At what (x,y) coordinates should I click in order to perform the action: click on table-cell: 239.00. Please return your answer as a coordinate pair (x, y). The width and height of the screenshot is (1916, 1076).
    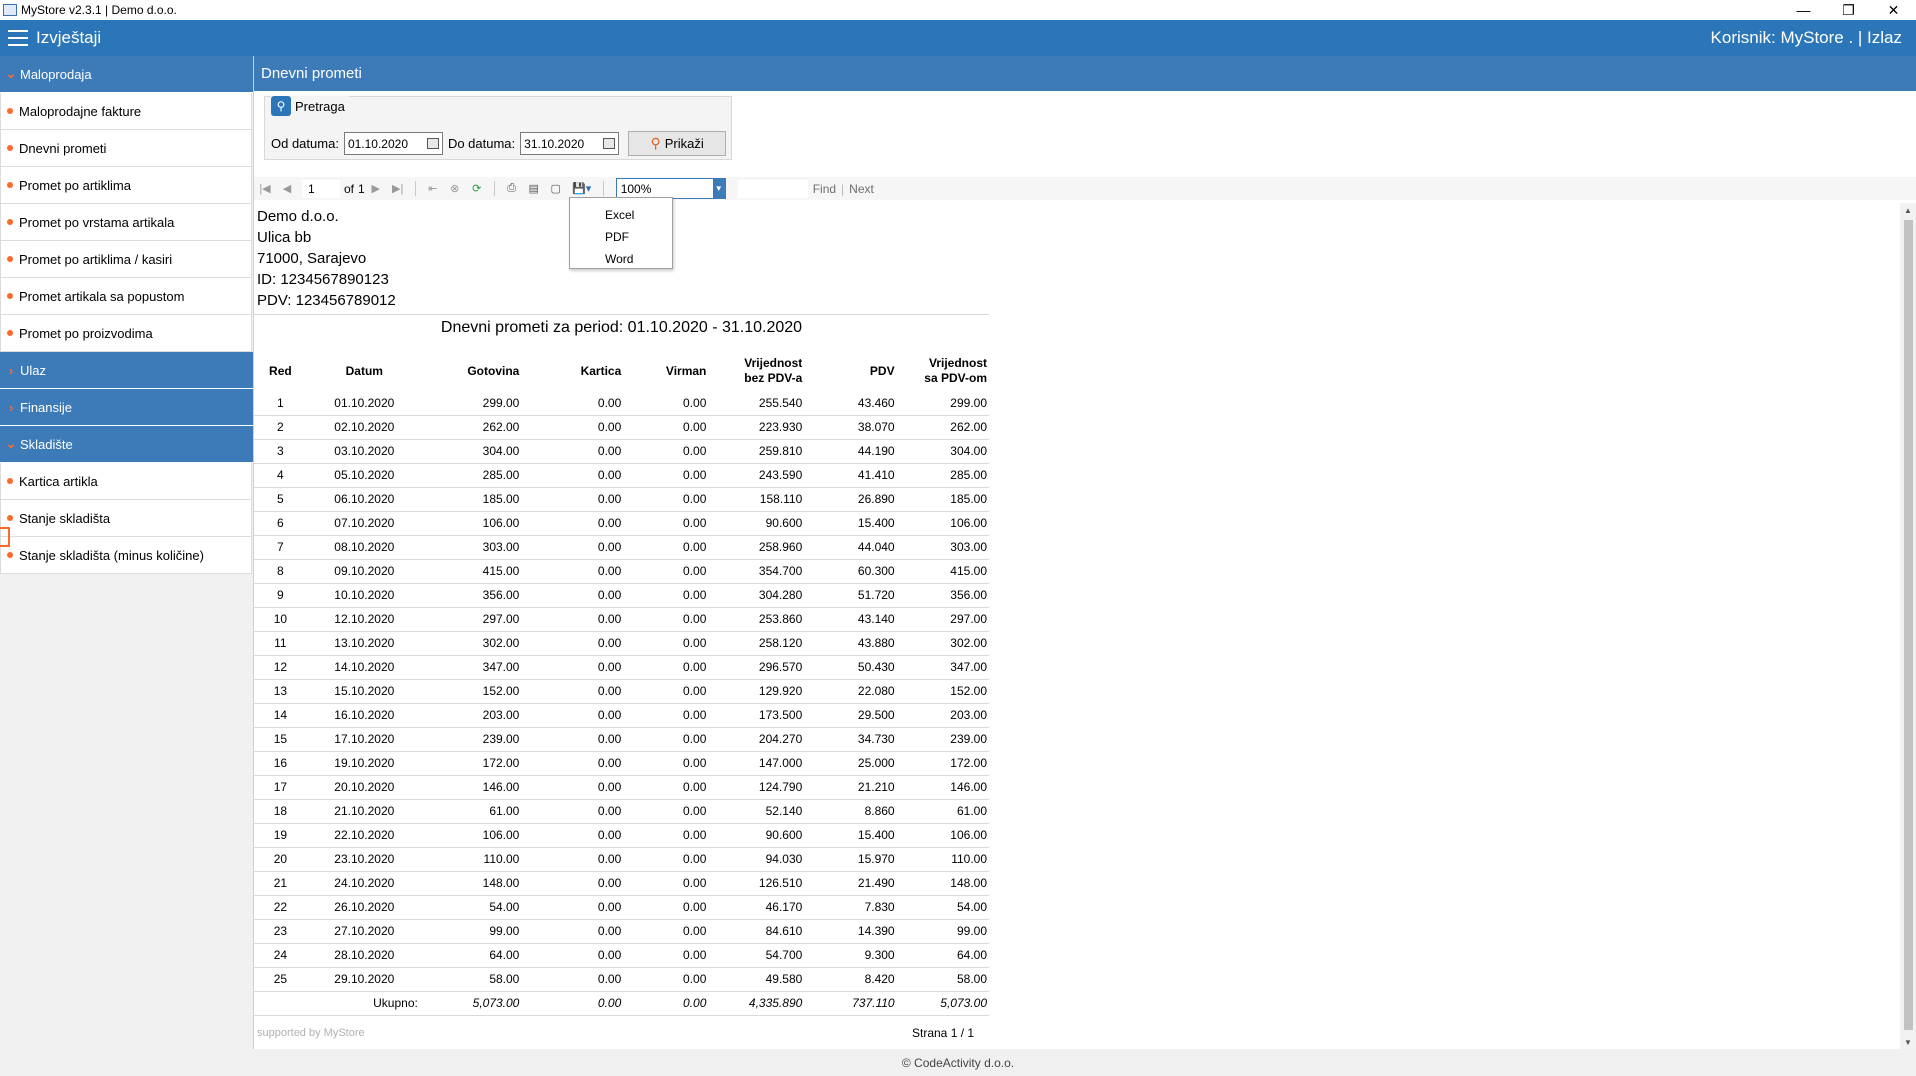
    Looking at the image, I should click on (471, 739).